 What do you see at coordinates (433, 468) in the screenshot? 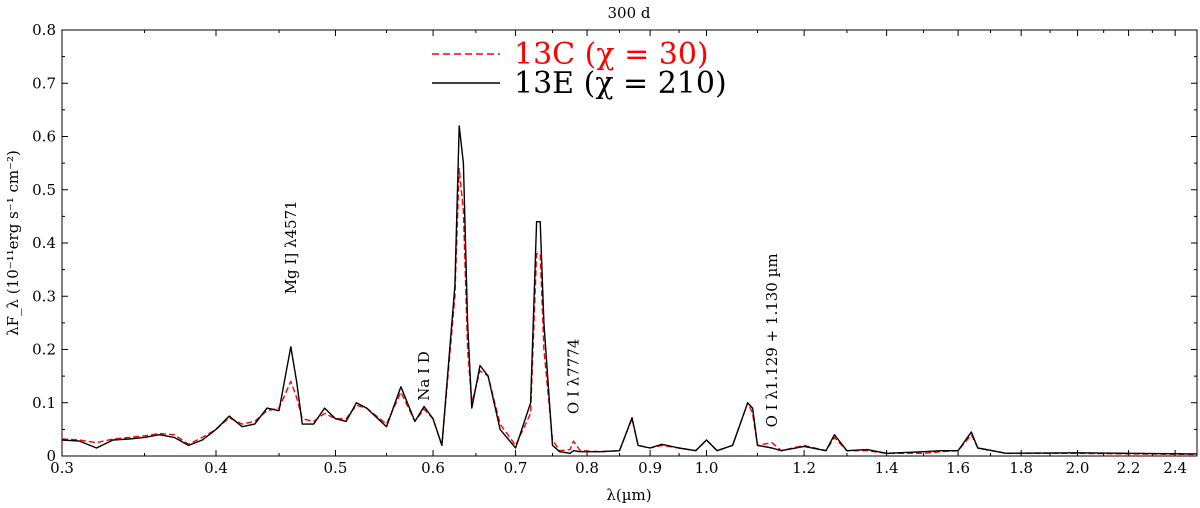
I see `x-tick-label-3: 0.6` at bounding box center [433, 468].